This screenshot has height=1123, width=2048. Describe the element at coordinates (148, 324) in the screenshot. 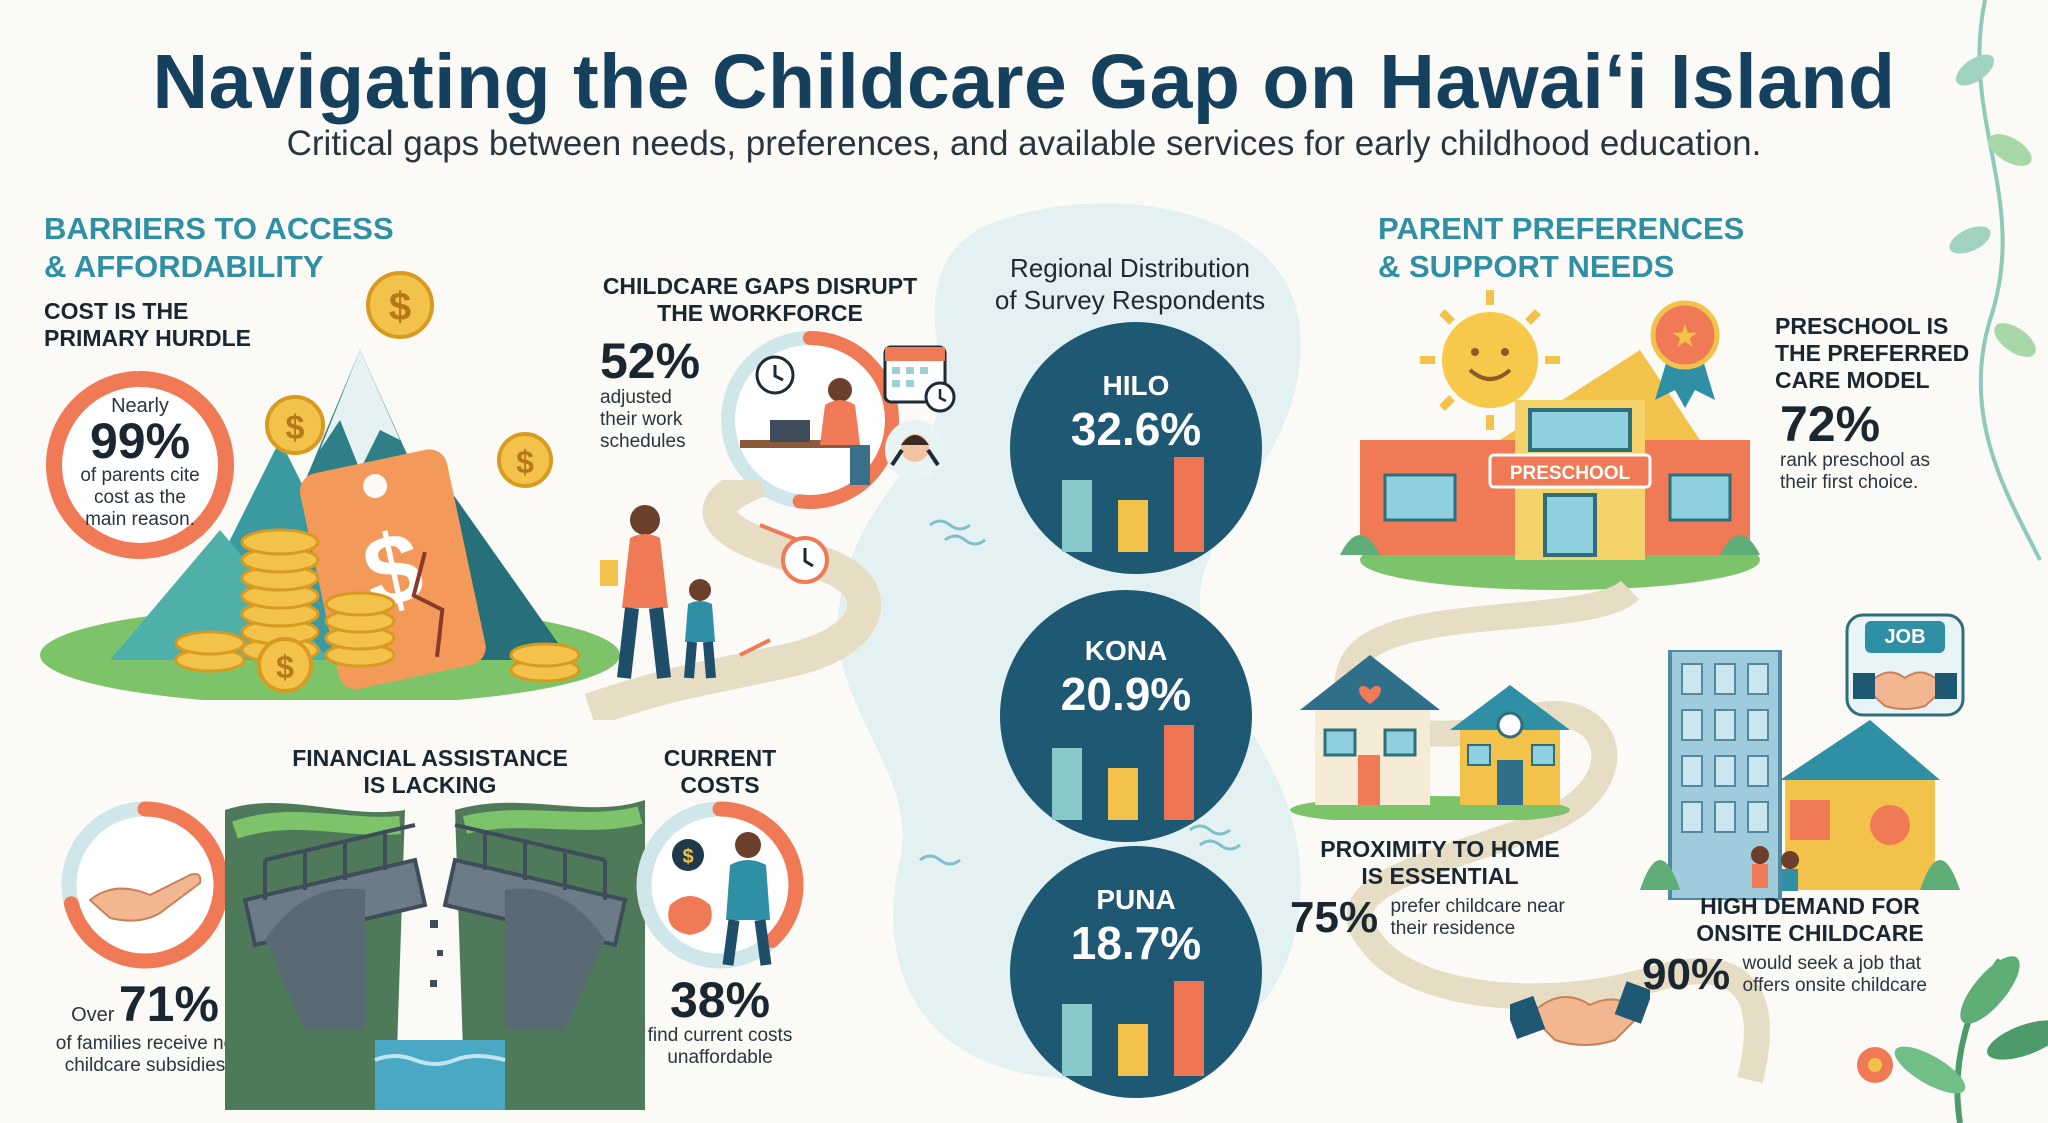

I see `cost-heading: COST IS THE PRIMARY HURDLE` at that location.